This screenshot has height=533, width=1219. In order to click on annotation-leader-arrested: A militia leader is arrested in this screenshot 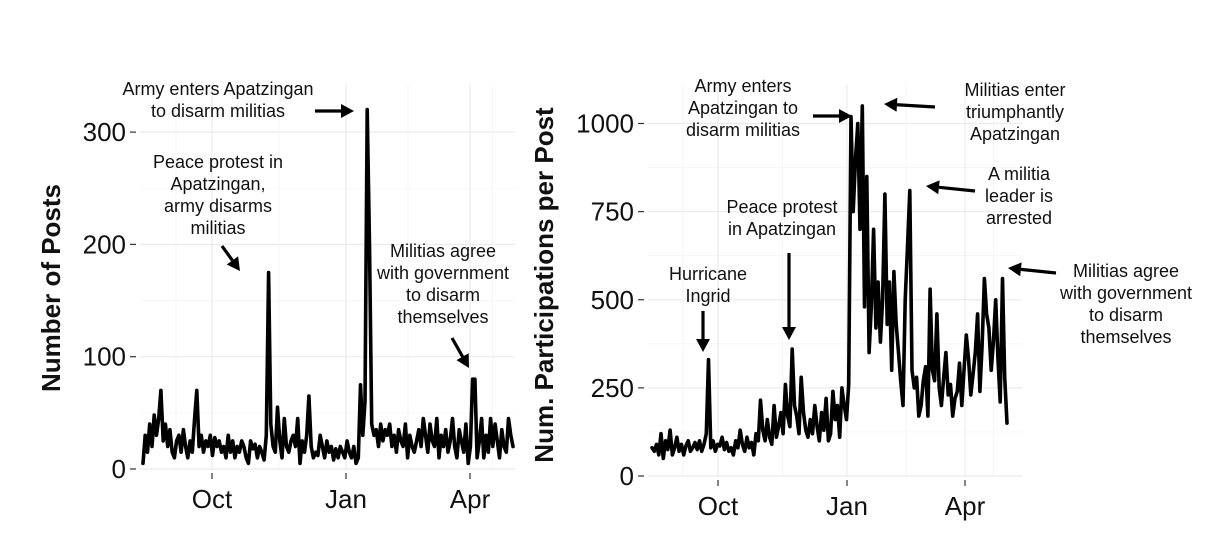, I will do `click(1019, 196)`.